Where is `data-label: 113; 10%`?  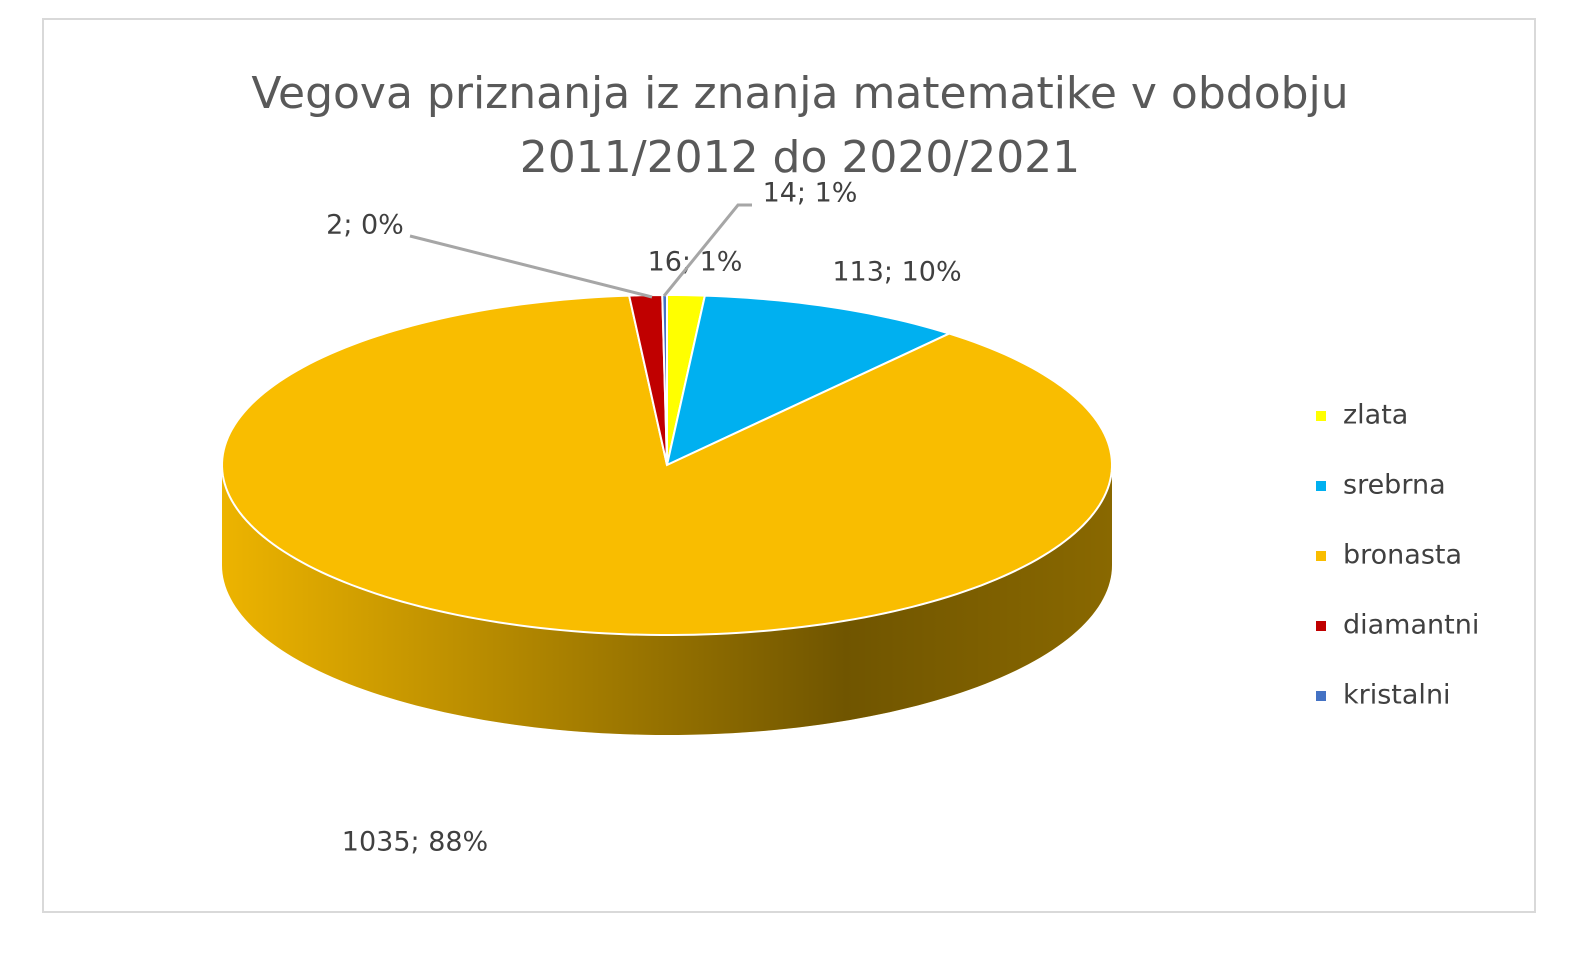 data-label: 113; 10% is located at coordinates (896, 272).